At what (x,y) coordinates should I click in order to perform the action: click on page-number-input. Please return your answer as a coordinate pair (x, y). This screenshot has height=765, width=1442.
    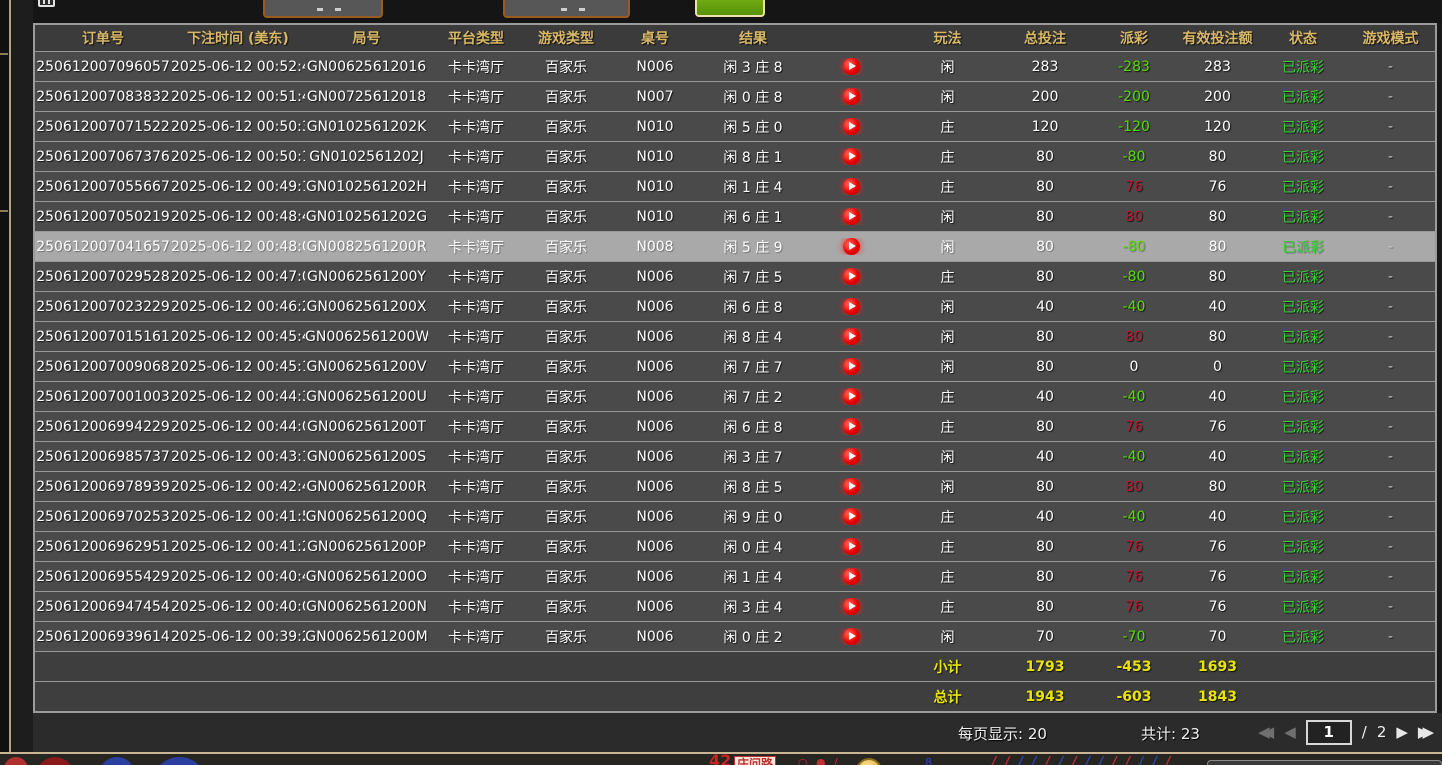
    Looking at the image, I should click on (1328, 732).